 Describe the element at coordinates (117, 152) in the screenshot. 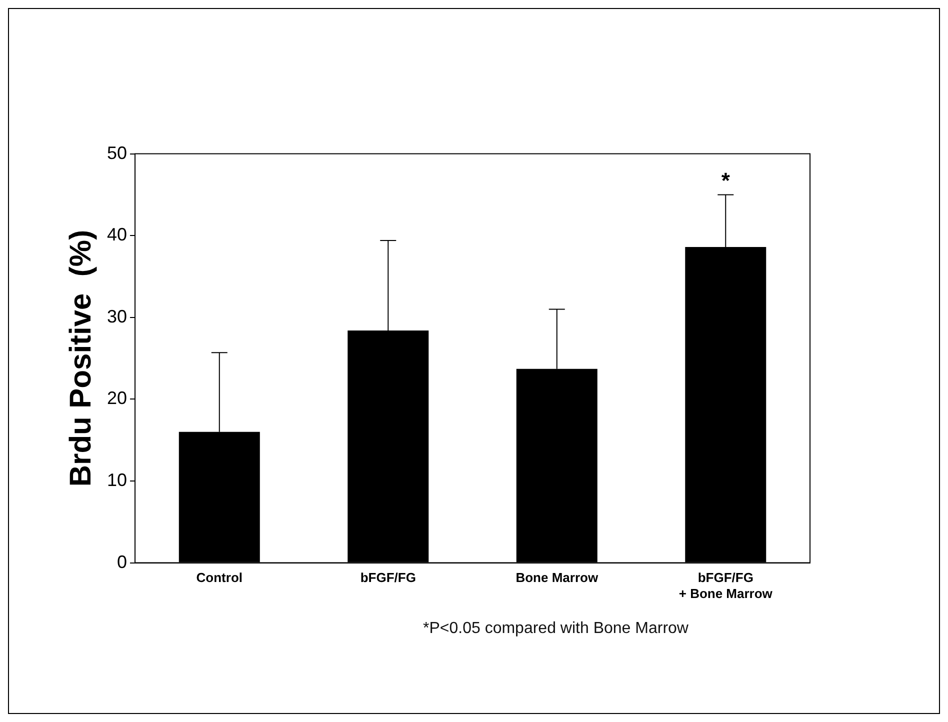

I see `y-tick-label: 50` at that location.